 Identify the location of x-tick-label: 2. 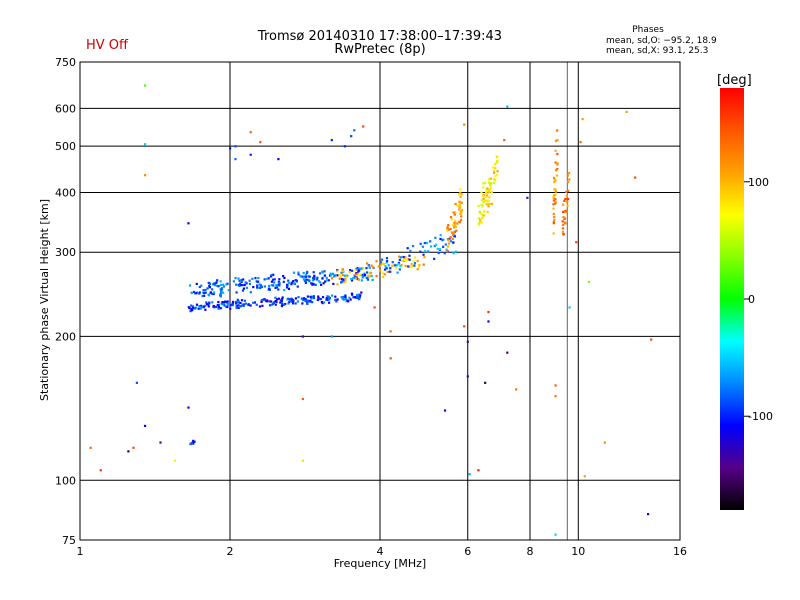
(230, 551).